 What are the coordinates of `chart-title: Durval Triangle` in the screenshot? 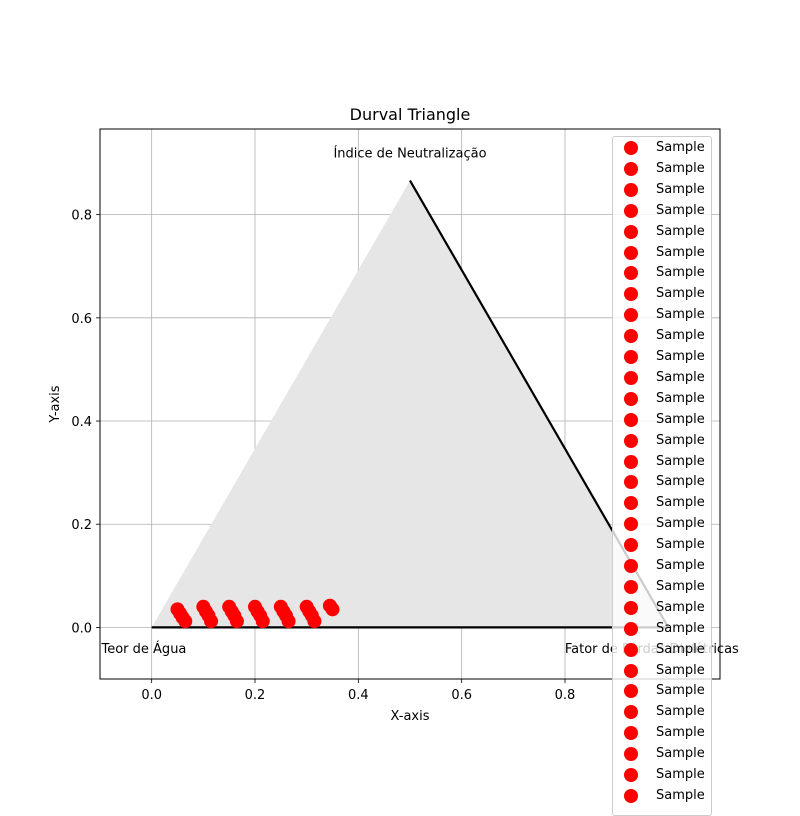 It's located at (410, 114).